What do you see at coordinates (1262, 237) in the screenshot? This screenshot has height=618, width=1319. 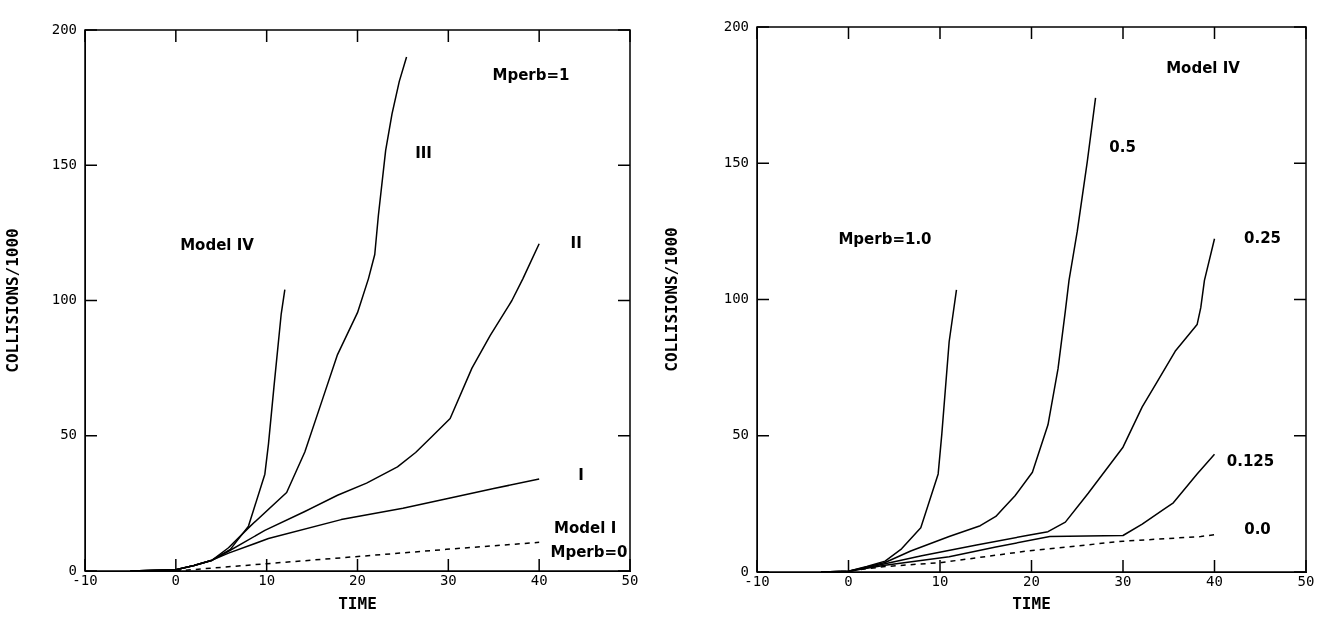 I see `series-label: 0.25` at bounding box center [1262, 237].